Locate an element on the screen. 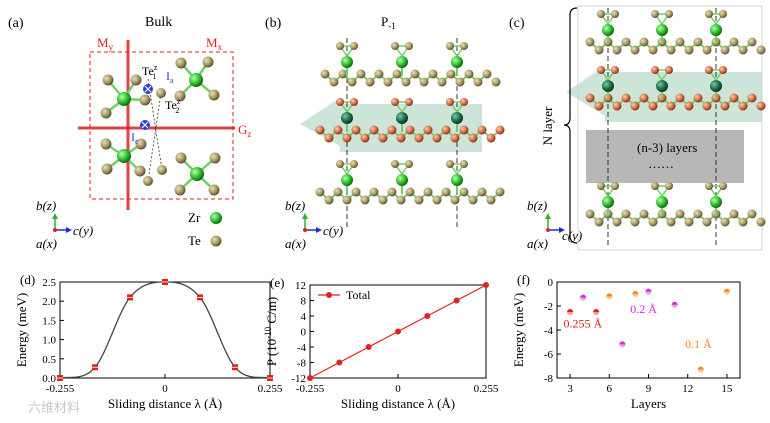  series-label: 0.1 Å is located at coordinates (698, 344).